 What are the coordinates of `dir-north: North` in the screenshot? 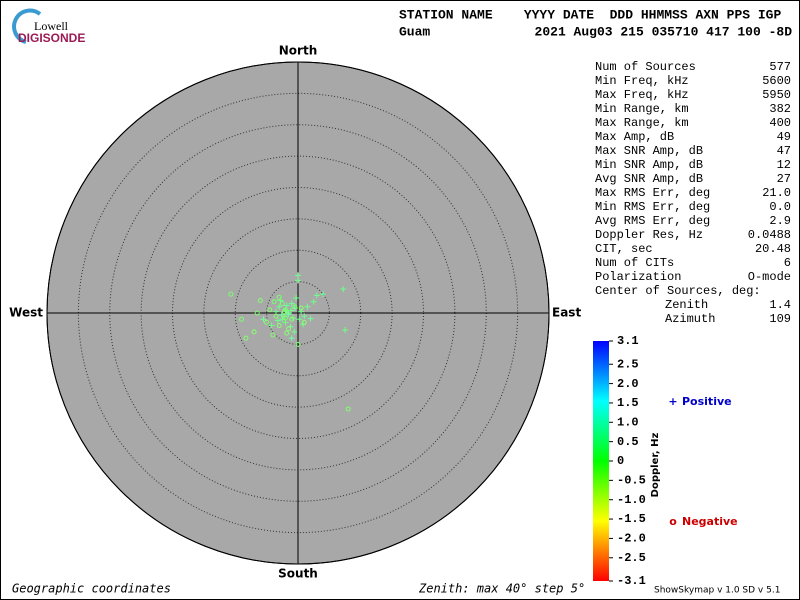 It's located at (298, 51).